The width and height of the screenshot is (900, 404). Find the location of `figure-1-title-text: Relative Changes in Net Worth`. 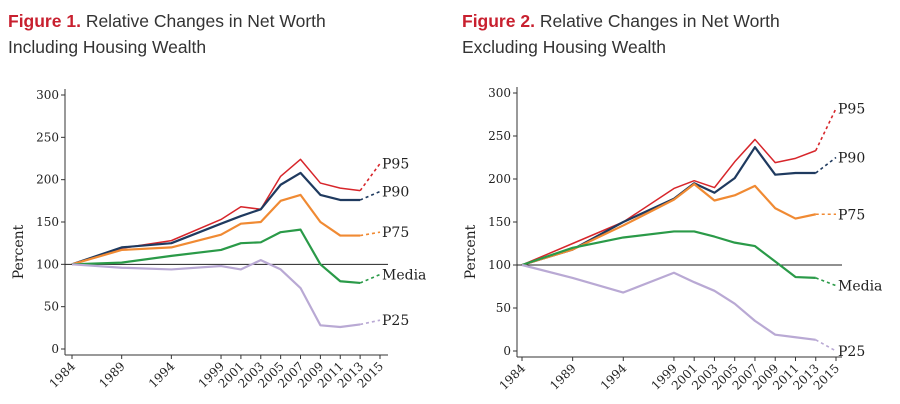

figure-1-title-text: Relative Changes in Net Worth is located at coordinates (205, 21).